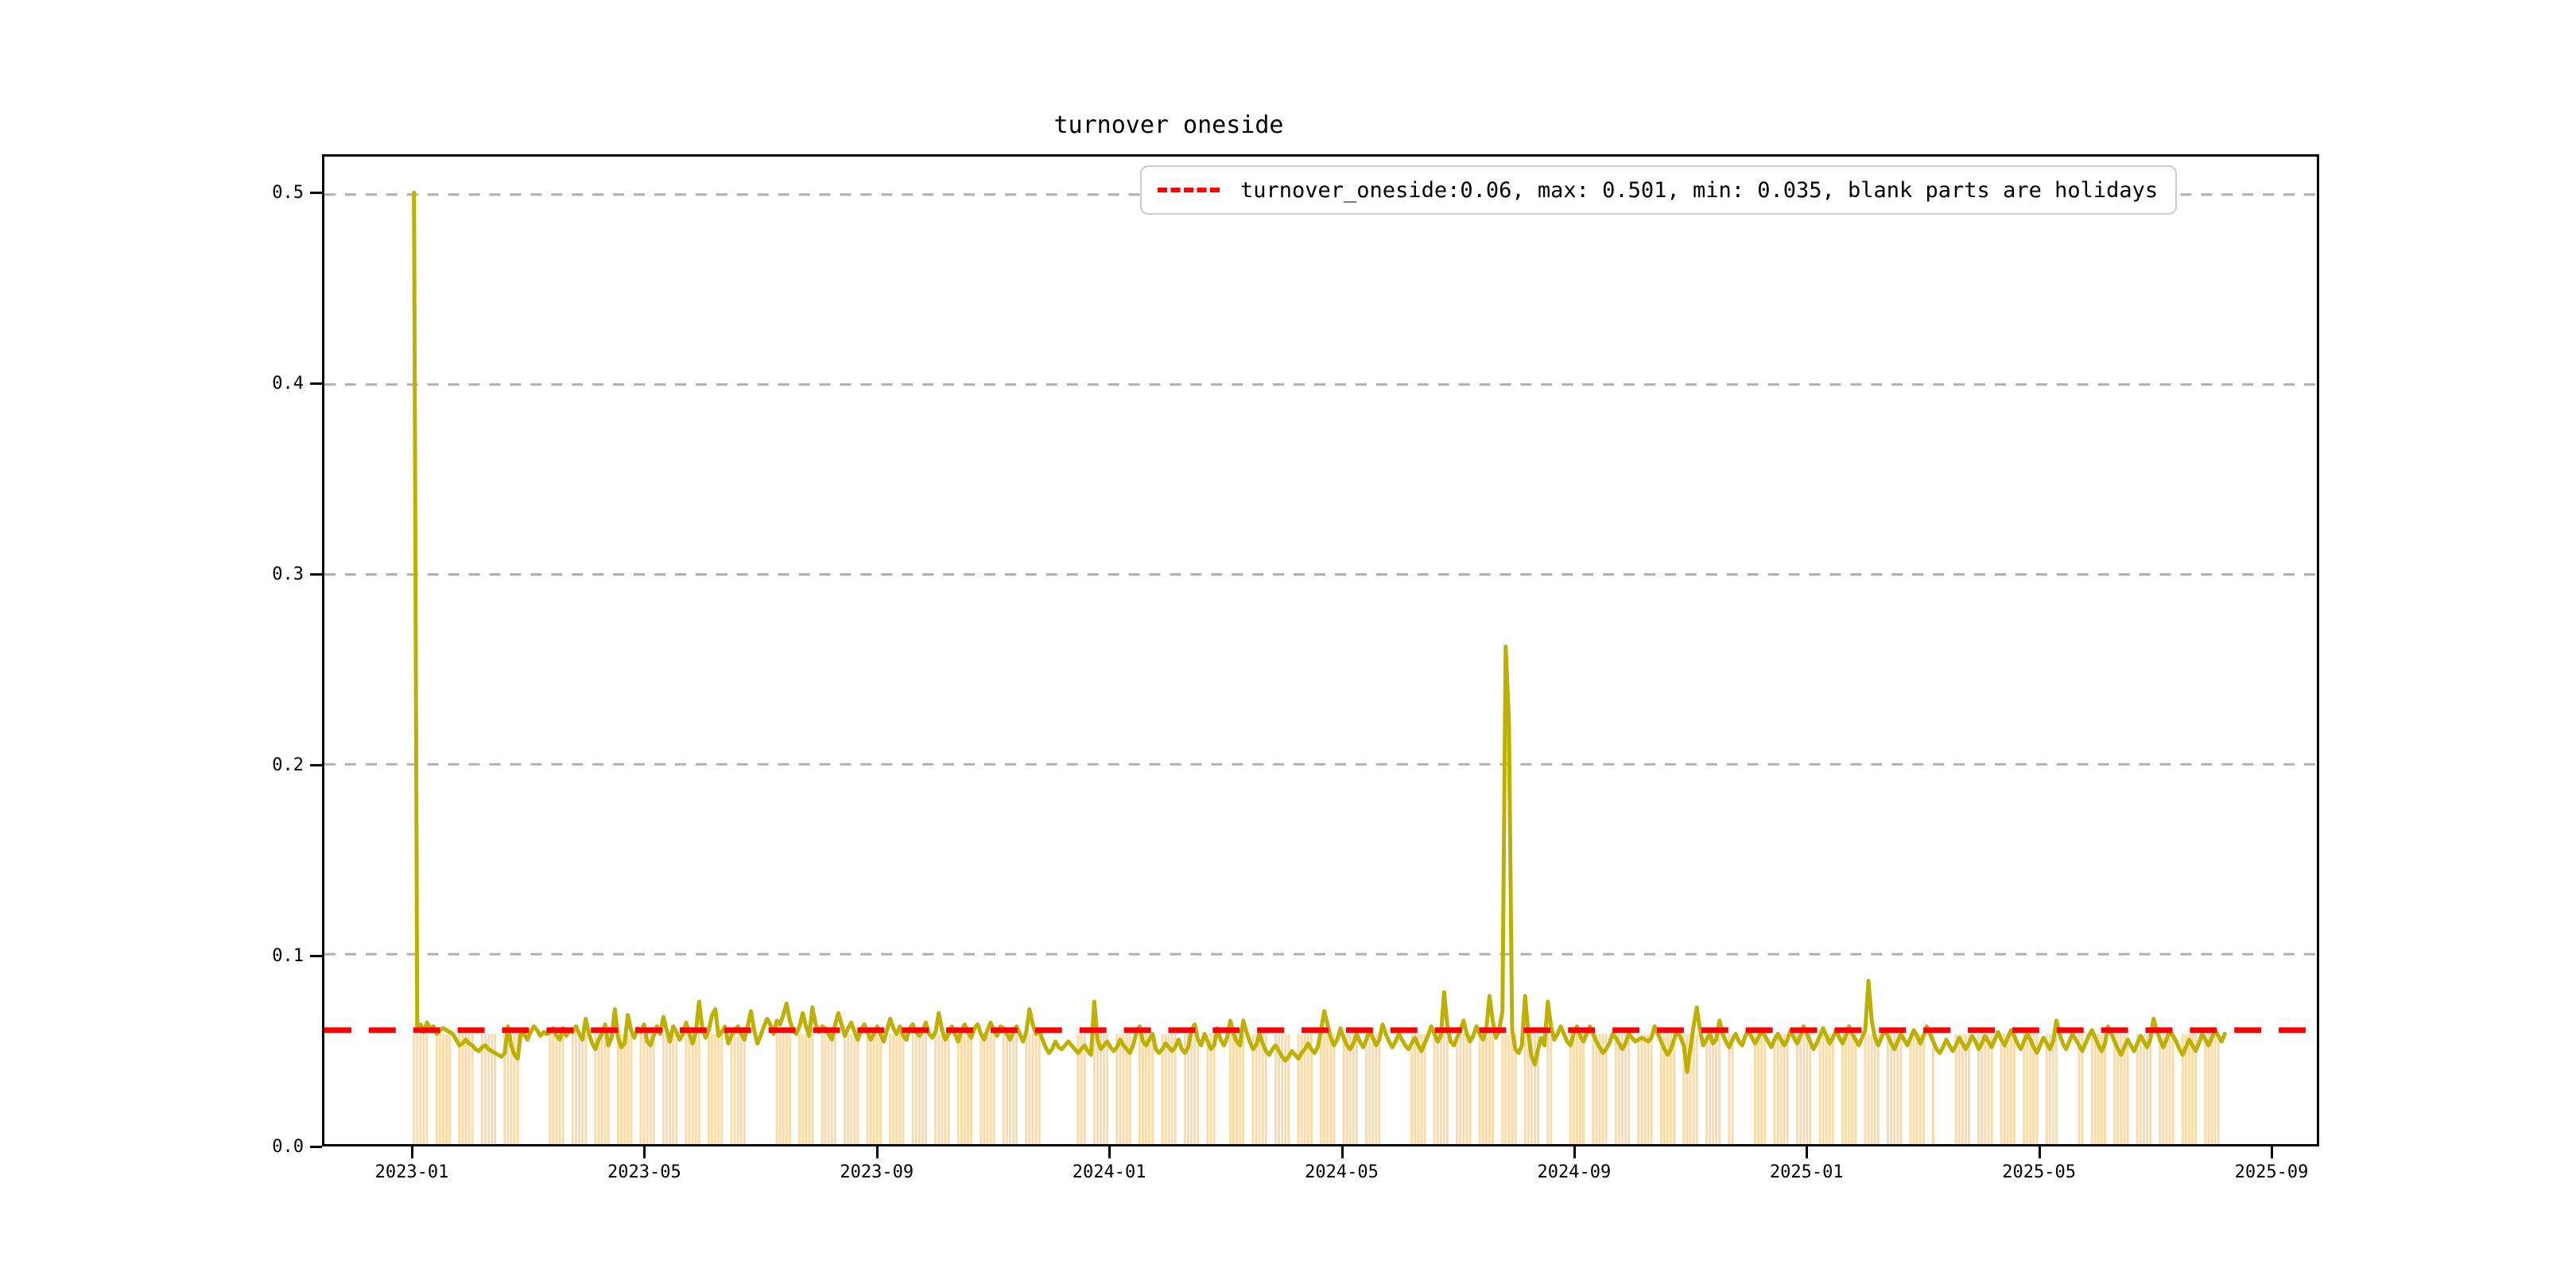 The image size is (2576, 1288). What do you see at coordinates (316, 574) in the screenshot?
I see `y-axis-tick-mark` at bounding box center [316, 574].